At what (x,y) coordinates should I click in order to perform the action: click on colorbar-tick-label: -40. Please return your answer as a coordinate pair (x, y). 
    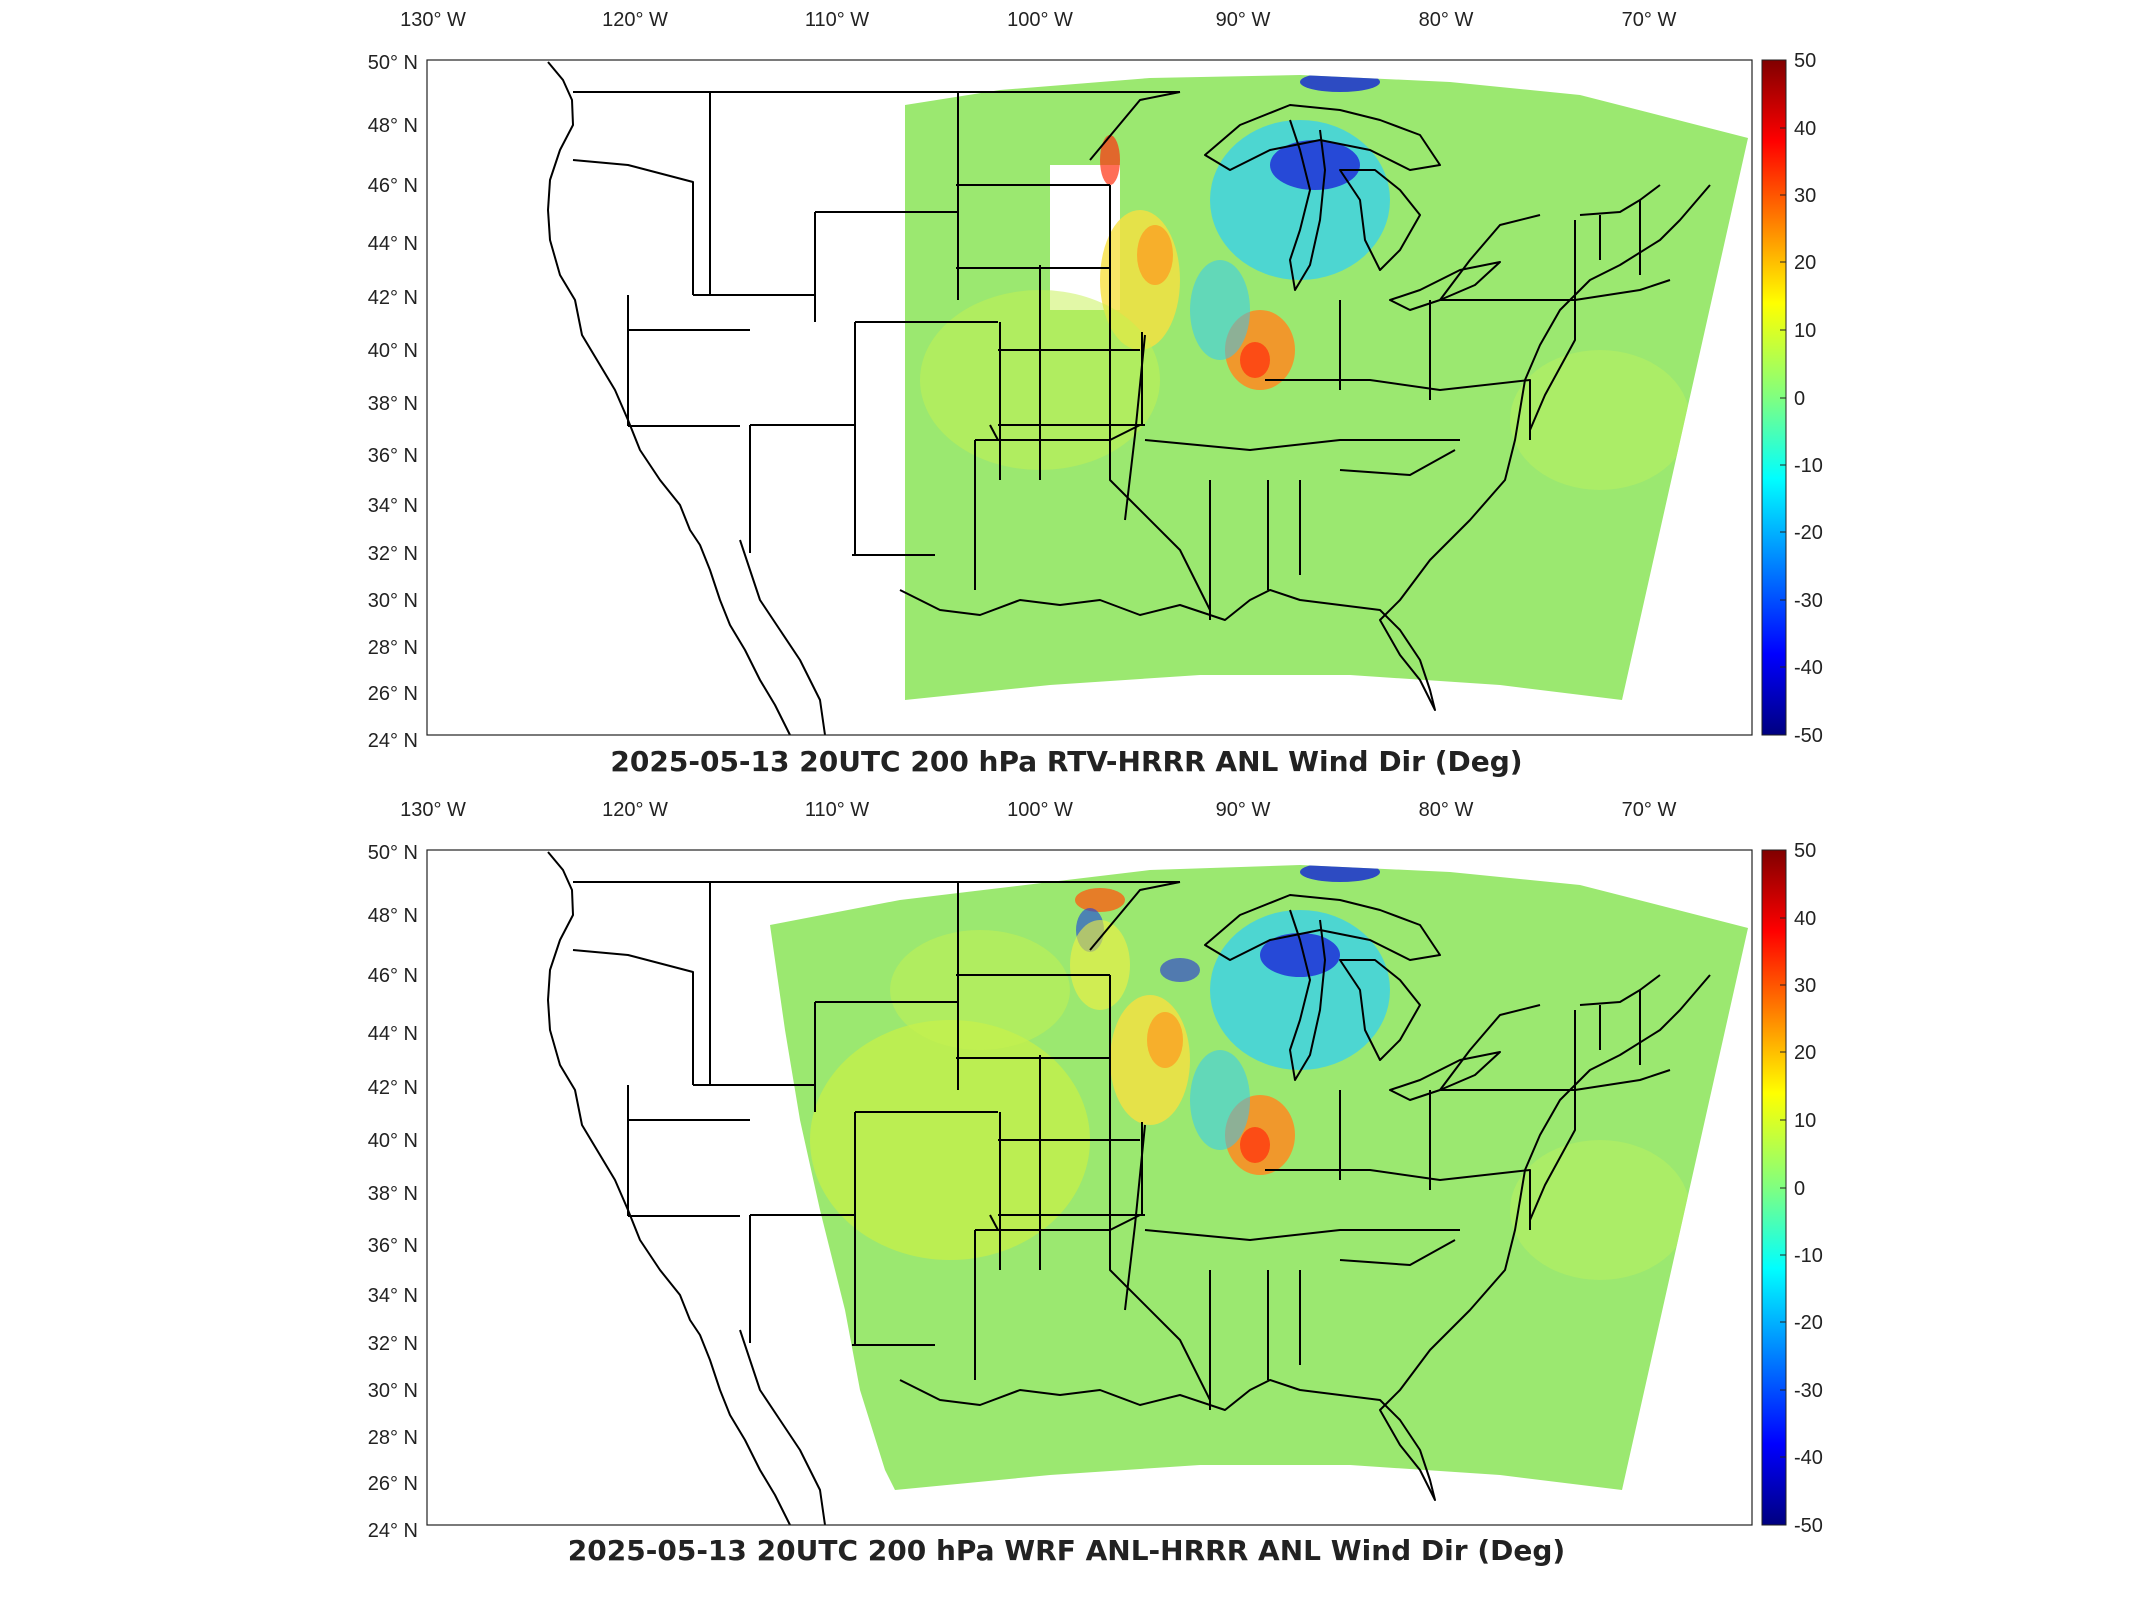
    Looking at the image, I should click on (1808, 1458).